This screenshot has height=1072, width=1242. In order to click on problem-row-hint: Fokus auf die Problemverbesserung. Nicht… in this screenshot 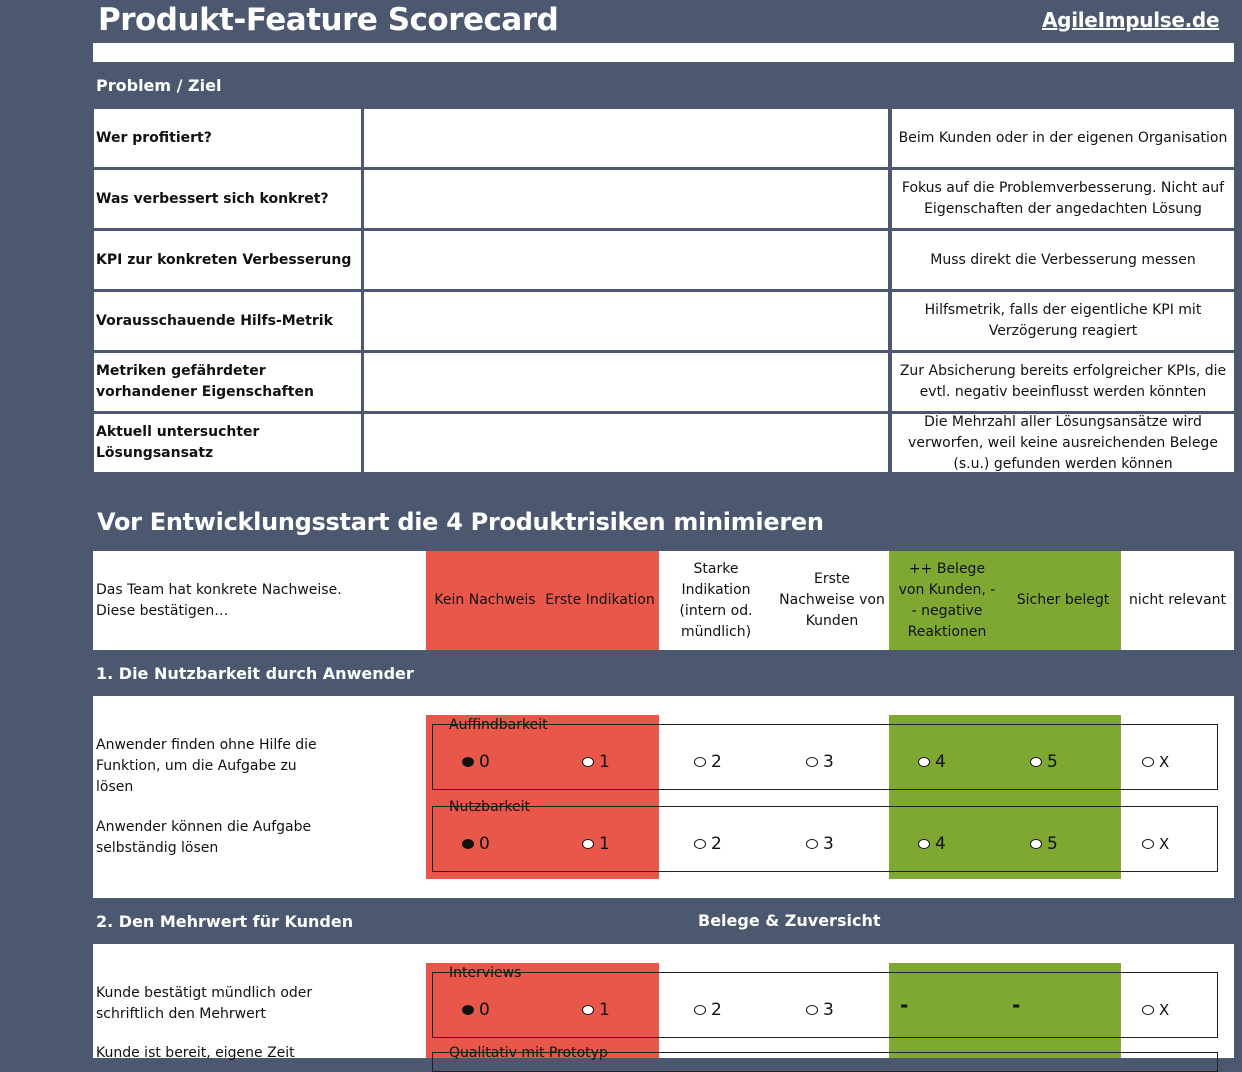, I will do `click(1063, 199)`.